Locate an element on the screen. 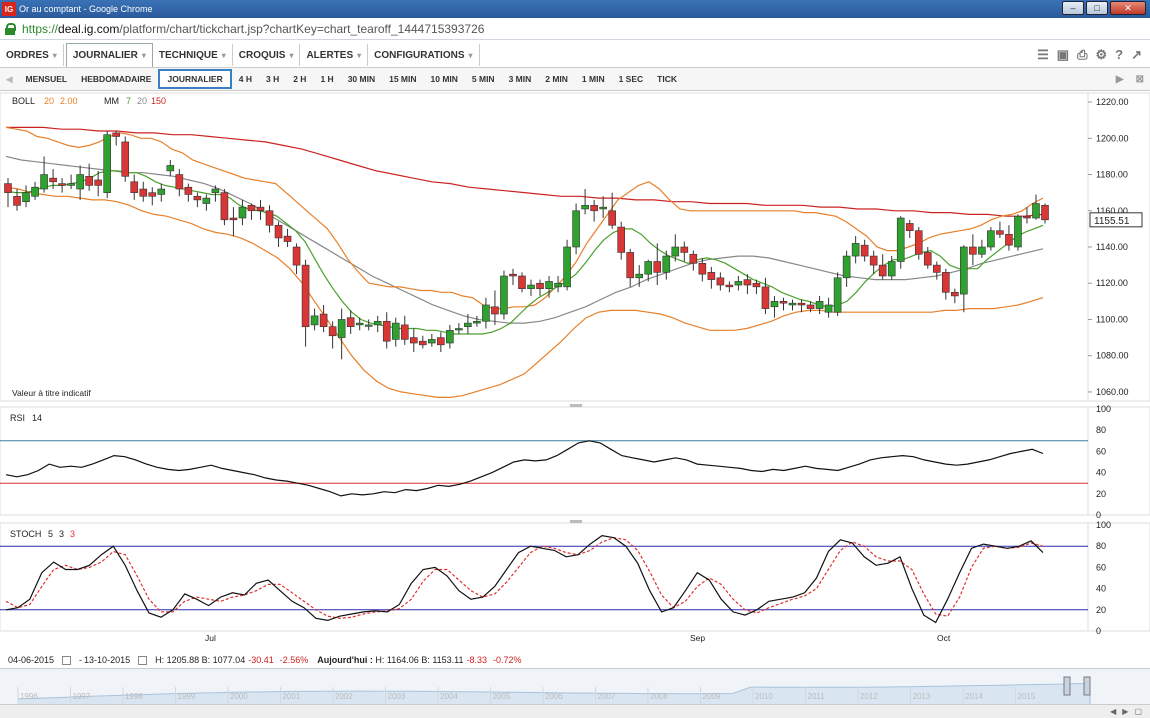  timeframe-3-min: 3 MIN is located at coordinates (520, 79).